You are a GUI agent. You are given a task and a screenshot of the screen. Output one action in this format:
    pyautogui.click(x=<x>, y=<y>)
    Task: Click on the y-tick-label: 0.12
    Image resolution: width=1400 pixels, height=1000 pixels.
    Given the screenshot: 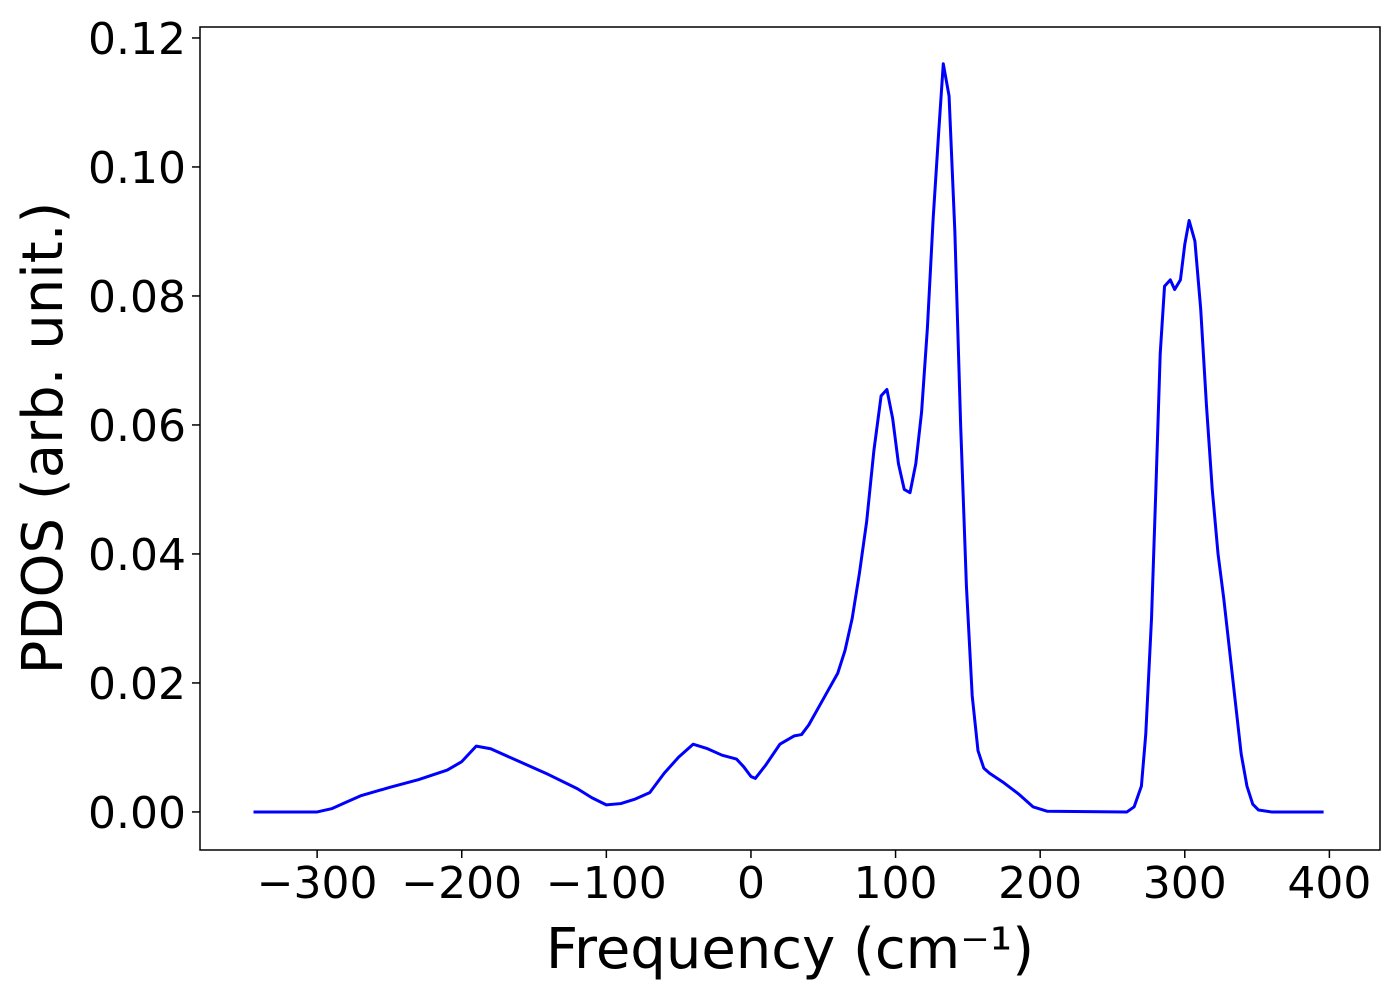 What is the action you would take?
    pyautogui.click(x=137, y=39)
    